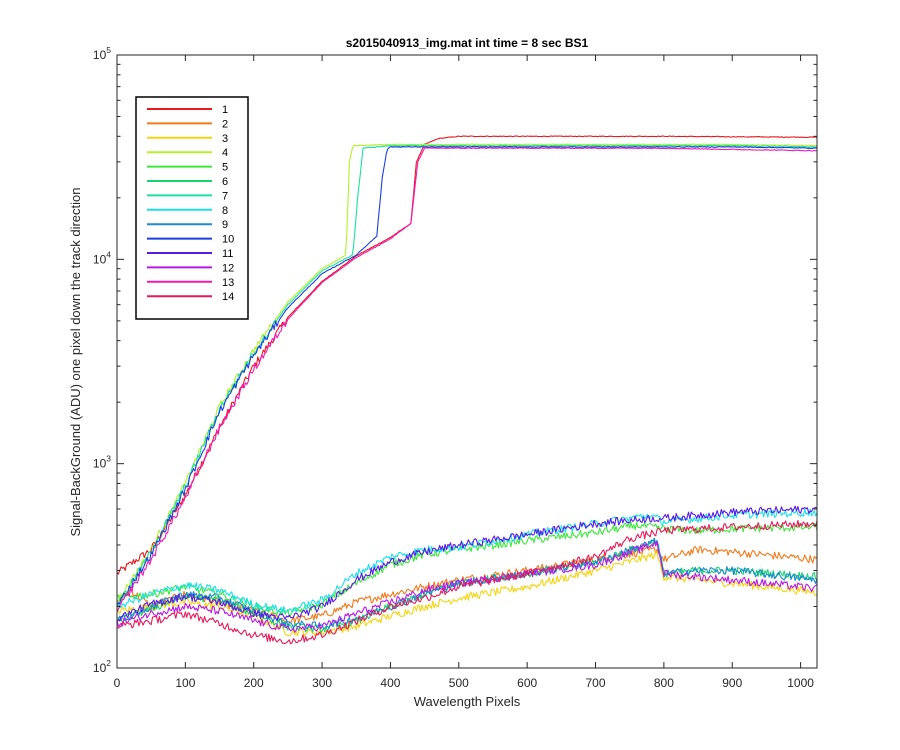  I want to click on legend-label: 13, so click(228, 283).